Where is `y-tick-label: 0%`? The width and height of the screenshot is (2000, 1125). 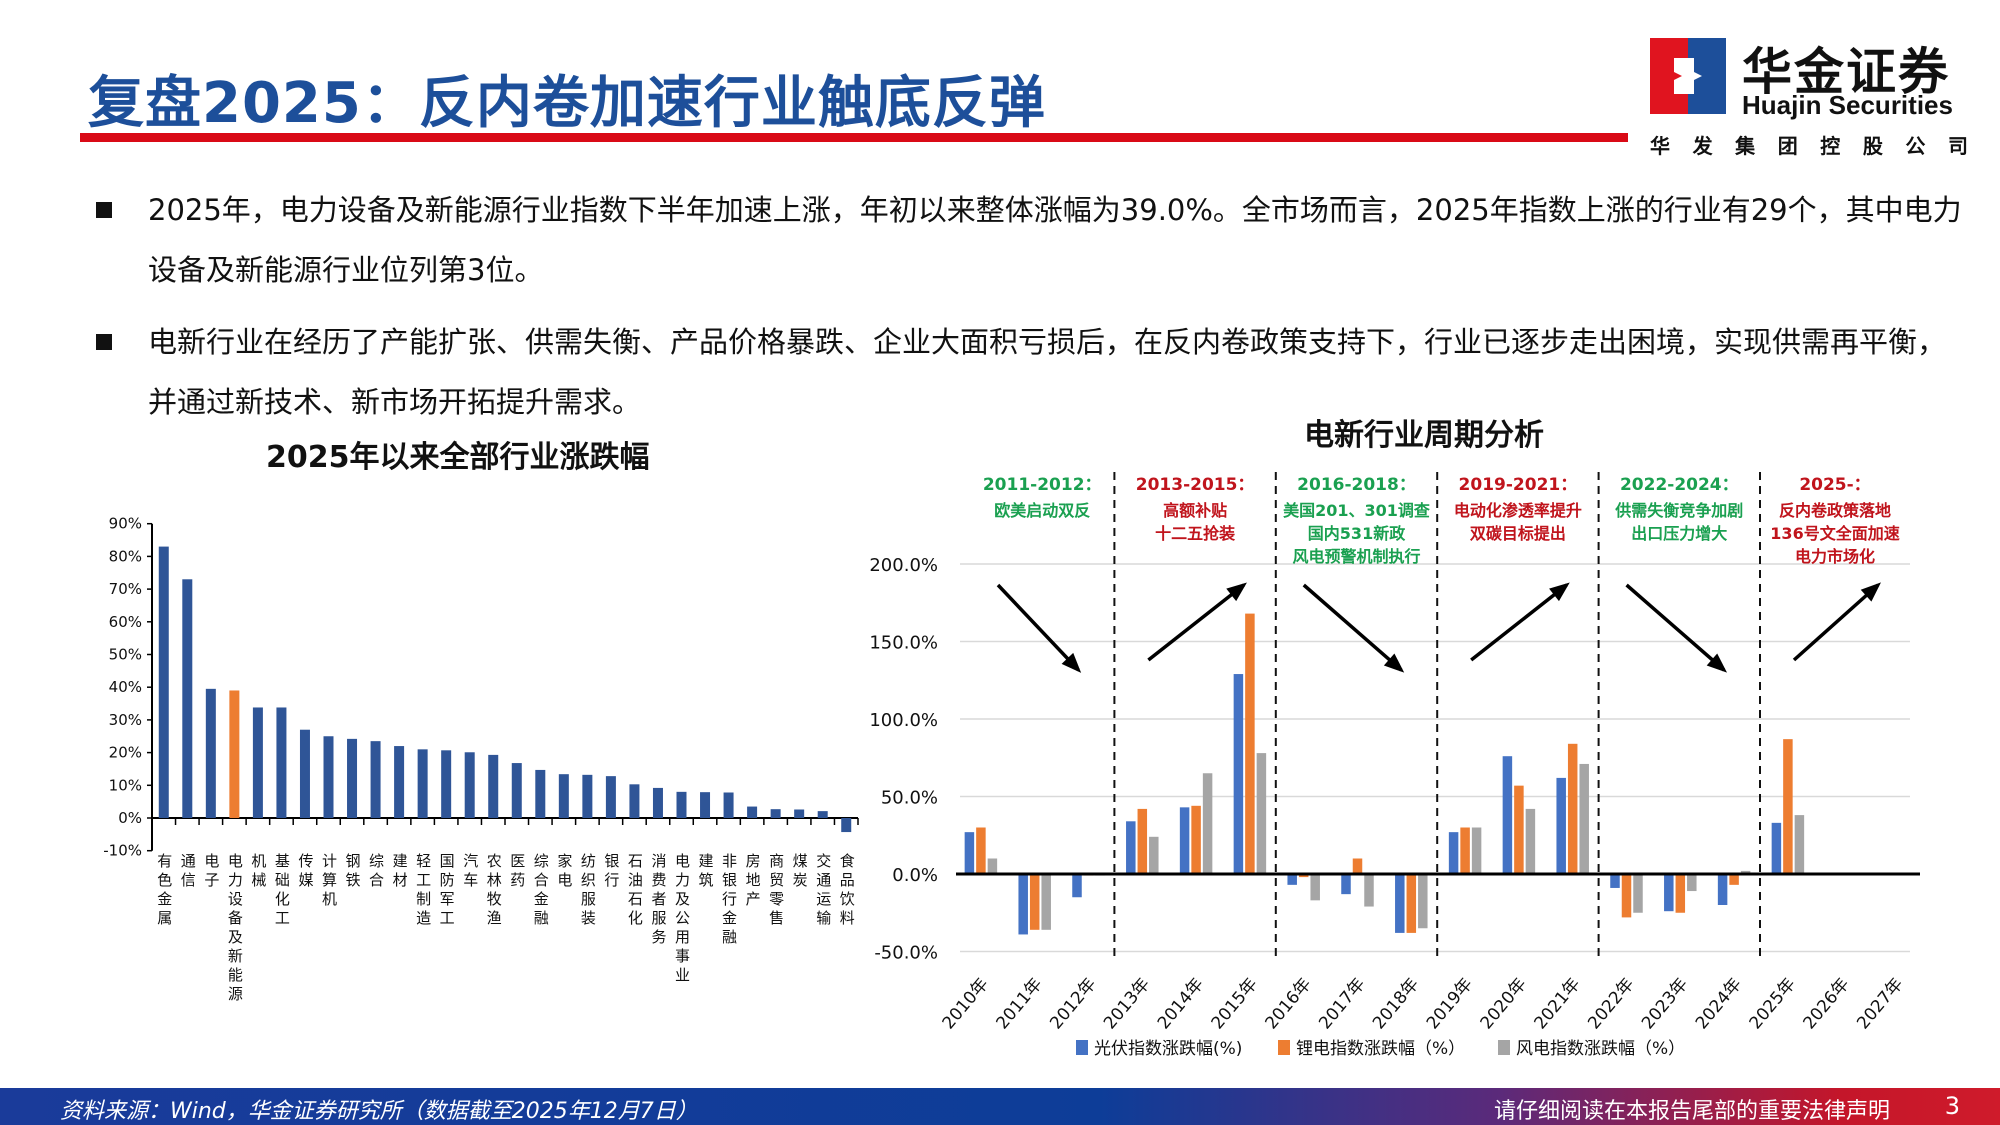
y-tick-label: 0% is located at coordinates (130, 818).